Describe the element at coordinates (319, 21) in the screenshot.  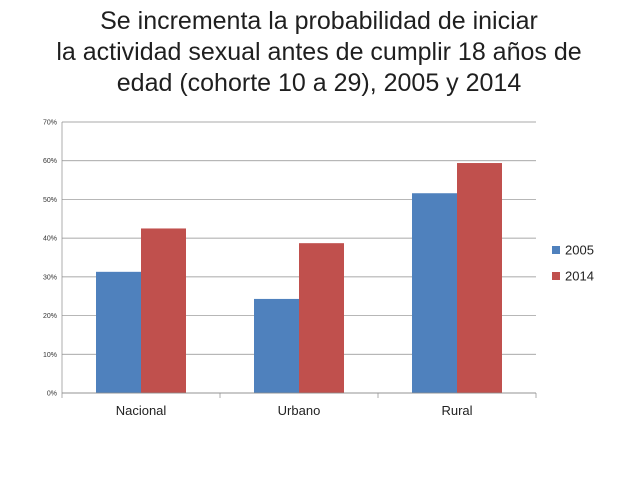
I see `chart-title-line-1: Se incrementa la probabilidad de iniciar` at that location.